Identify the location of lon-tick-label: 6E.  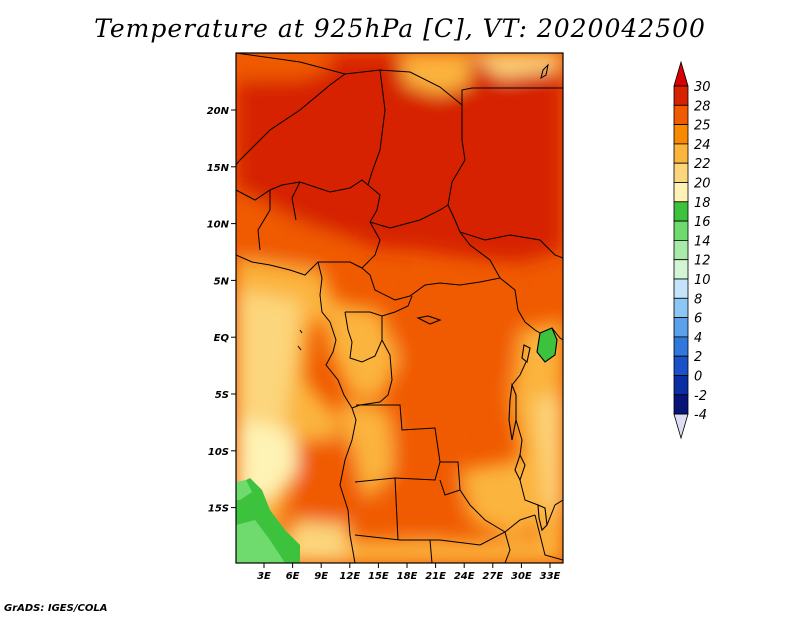
(293, 576).